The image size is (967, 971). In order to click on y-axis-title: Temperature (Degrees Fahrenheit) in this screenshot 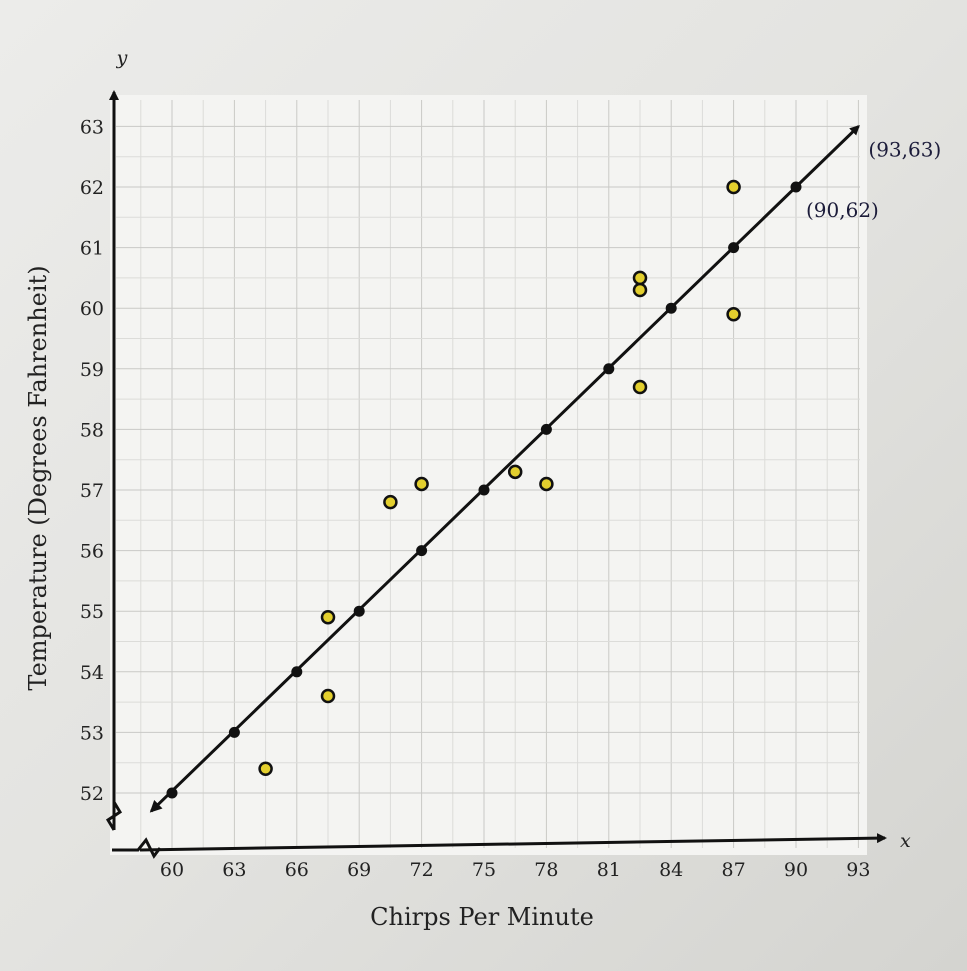, I will do `click(38, 477)`.